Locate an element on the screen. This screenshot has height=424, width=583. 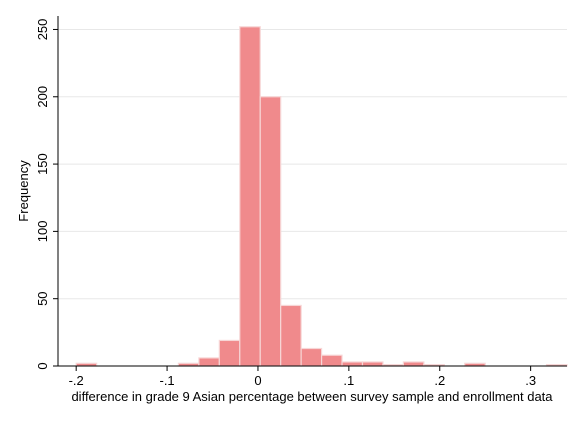
y-tick-label: 150 is located at coordinates (42, 164).